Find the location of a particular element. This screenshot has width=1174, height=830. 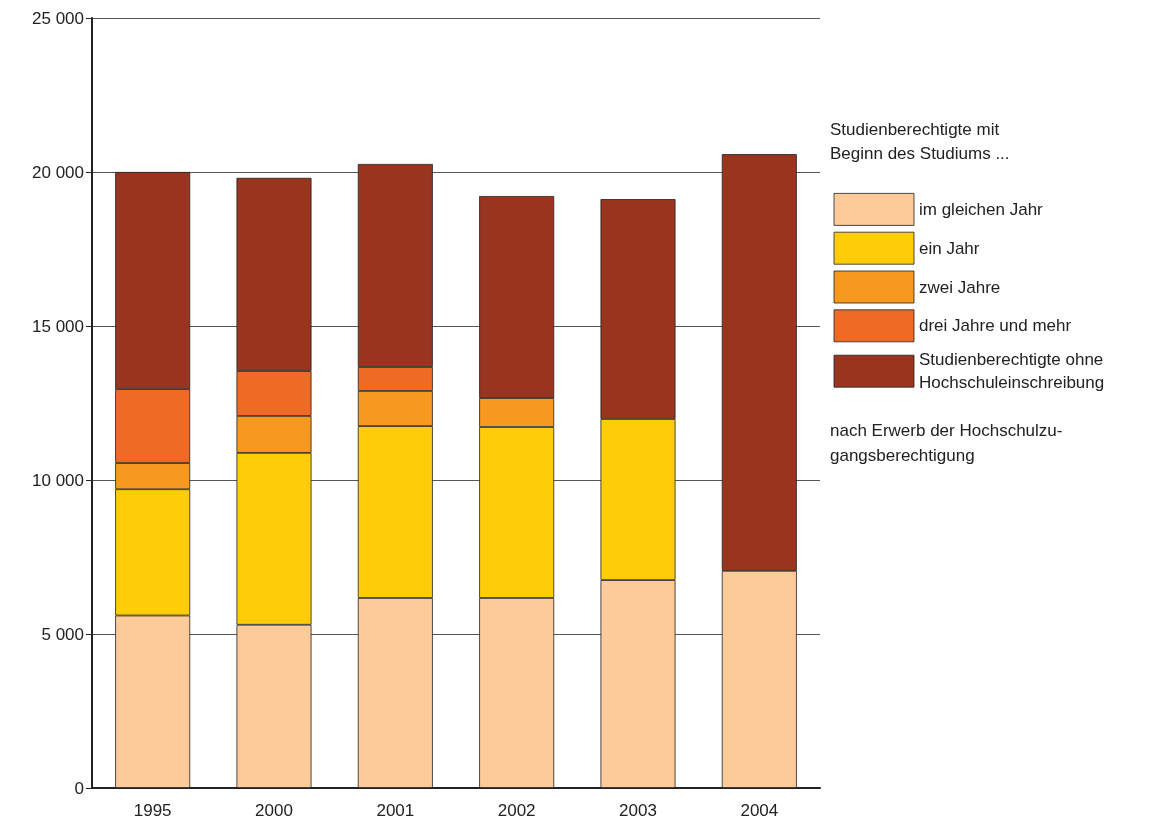

legend-label: Studienberechtigte ohne Hochschuleinschreibung is located at coordinates (1014, 371).